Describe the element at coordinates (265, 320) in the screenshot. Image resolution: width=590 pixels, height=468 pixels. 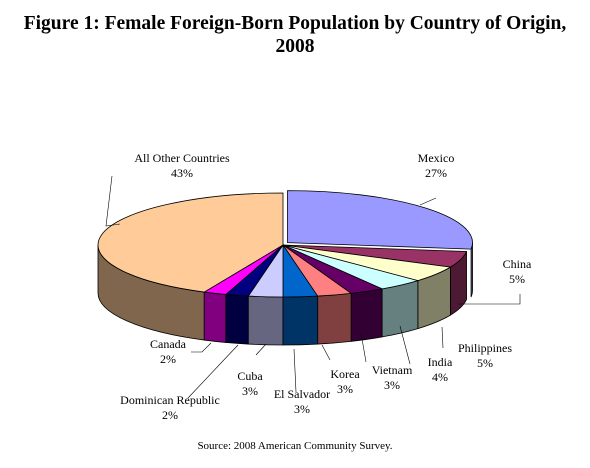
I see `slice-side-cuba` at that location.